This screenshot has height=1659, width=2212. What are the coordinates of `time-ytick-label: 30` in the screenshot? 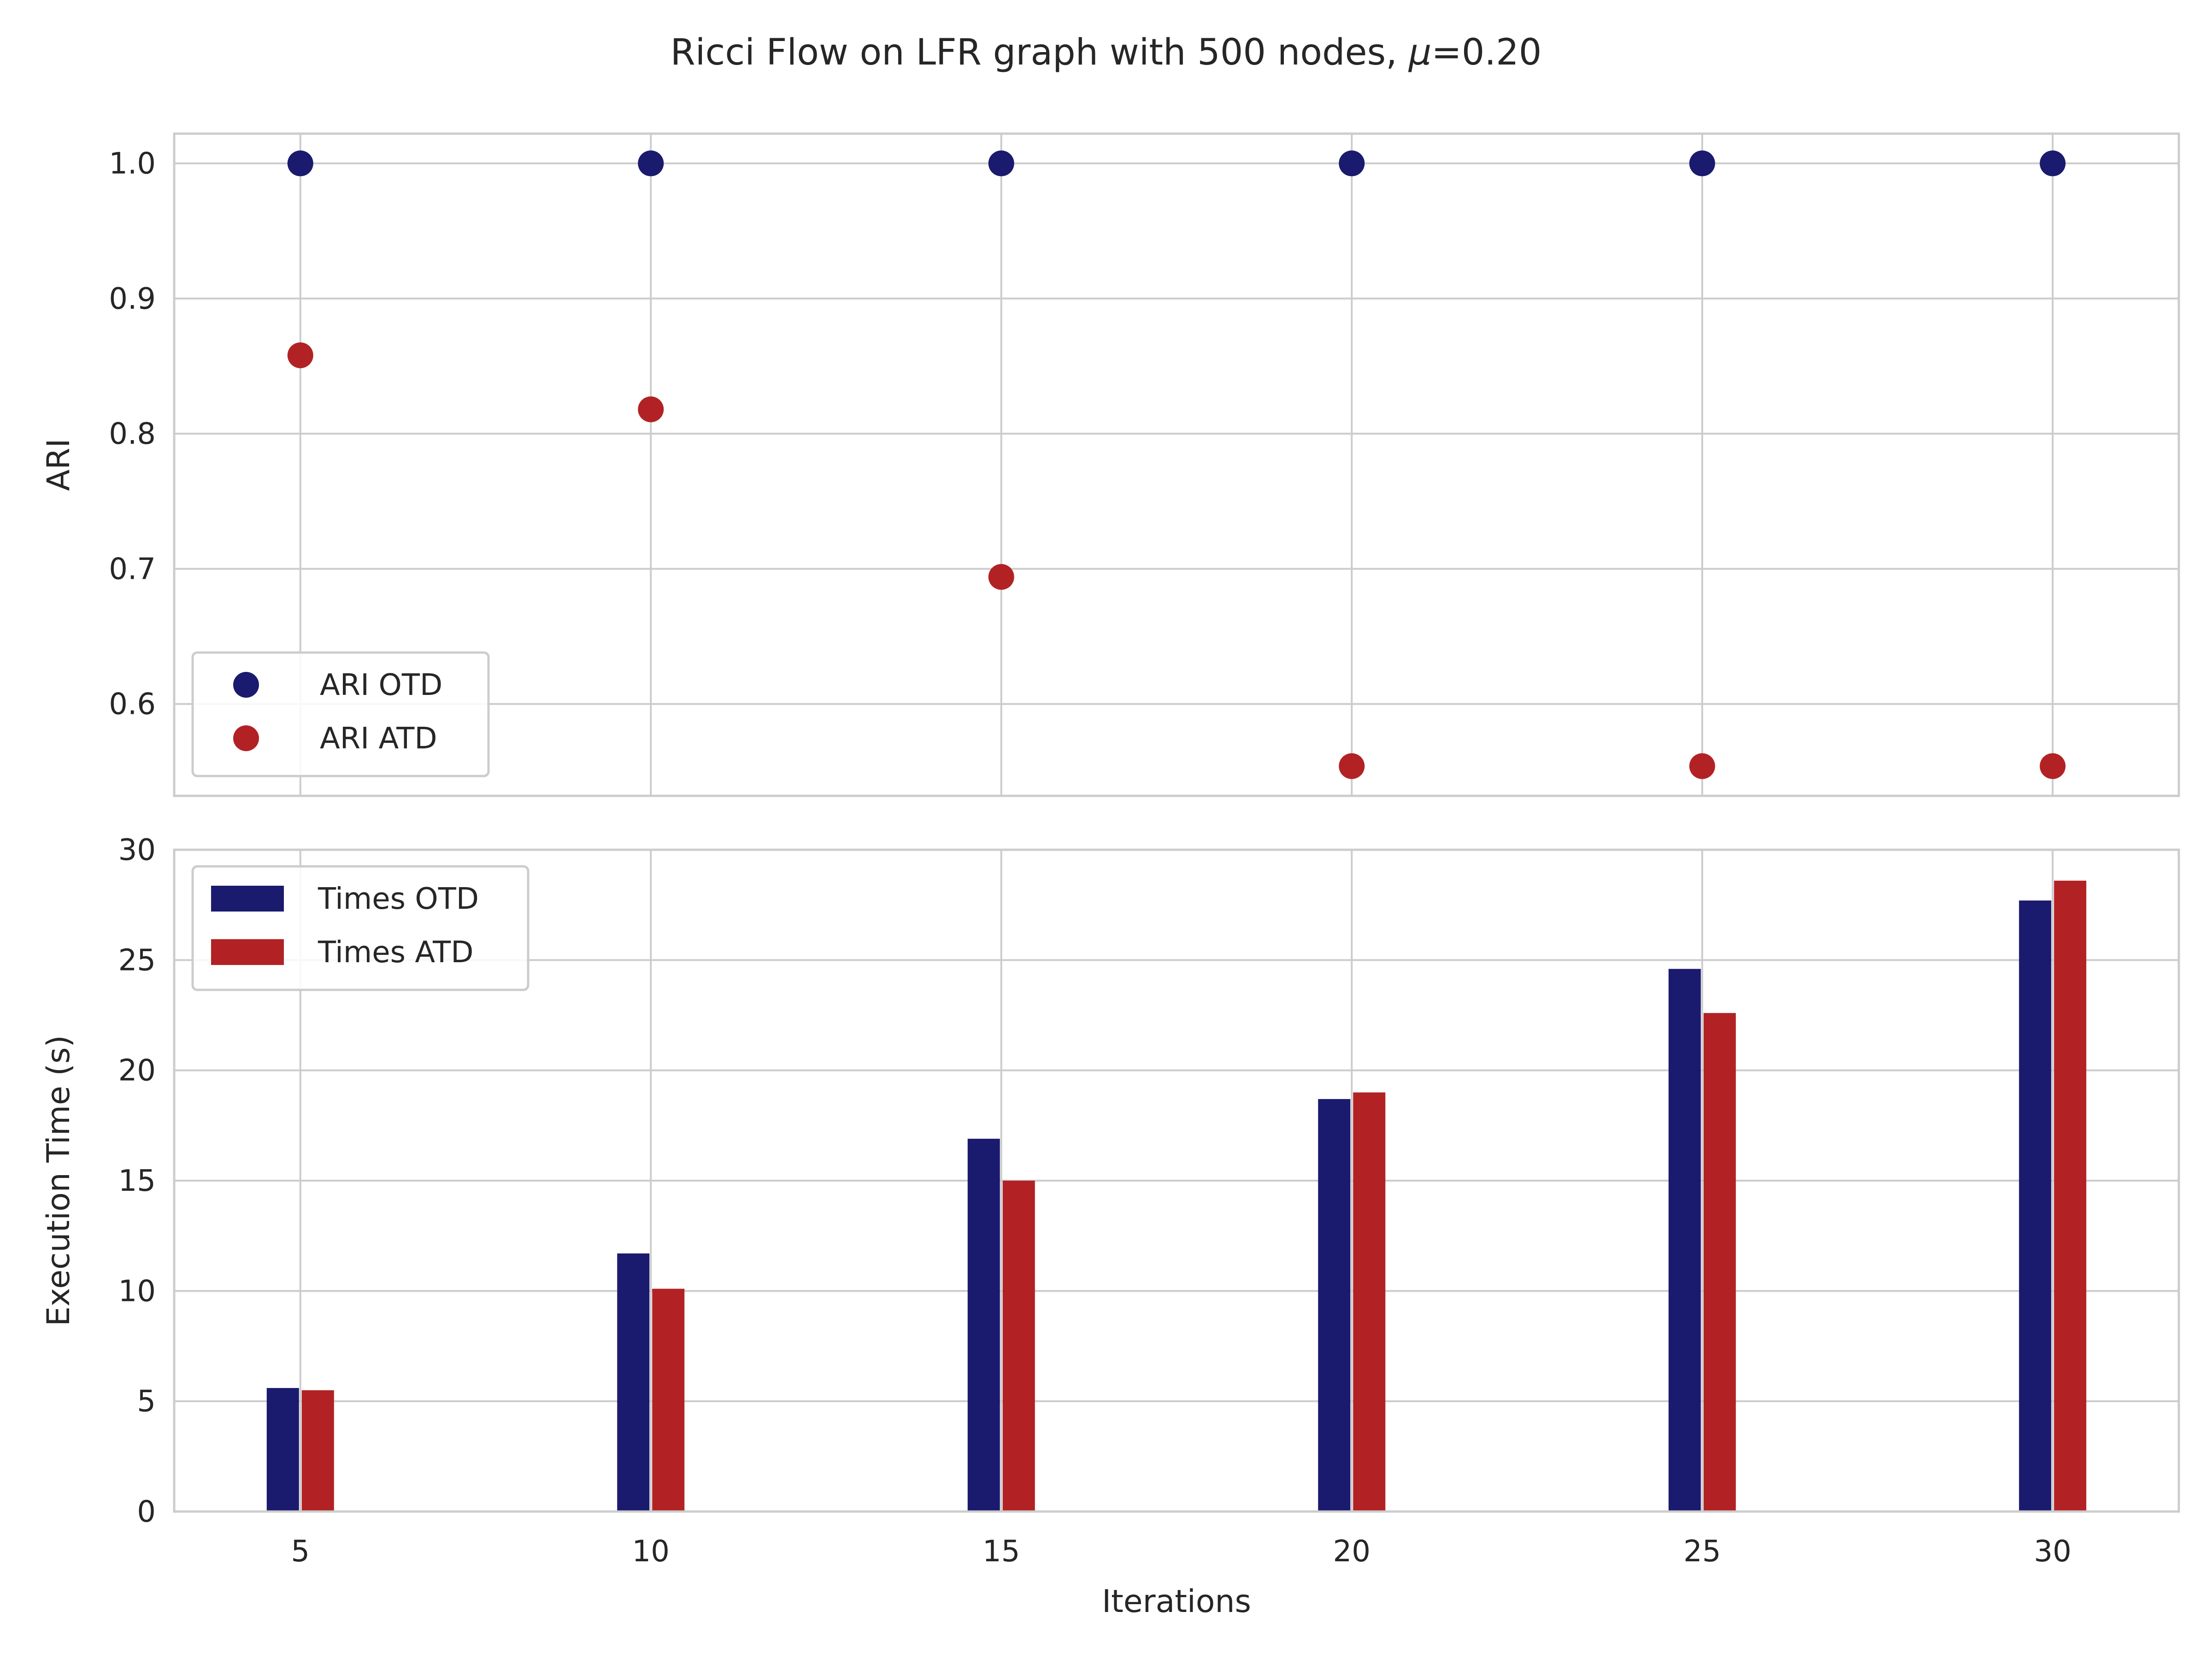 It's located at (137, 850).